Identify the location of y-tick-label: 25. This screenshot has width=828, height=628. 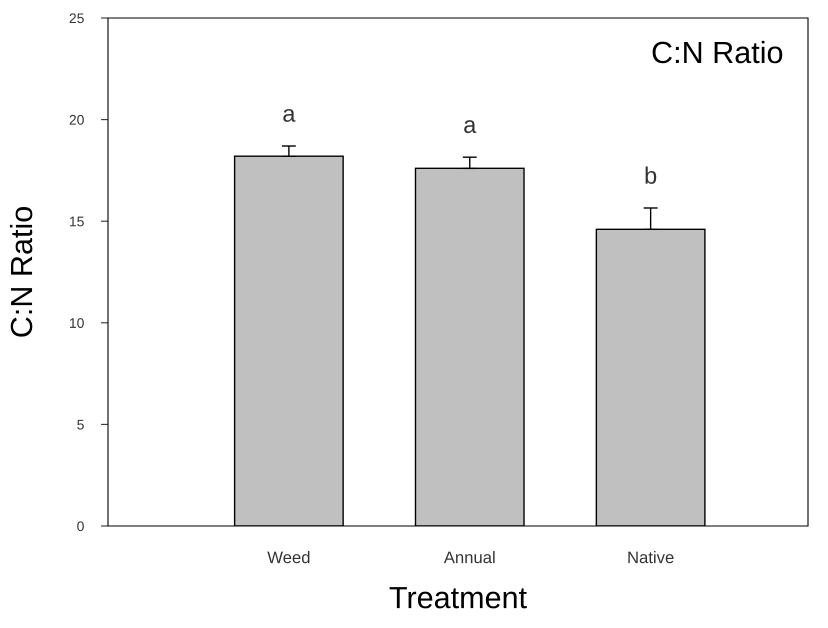
(77, 18).